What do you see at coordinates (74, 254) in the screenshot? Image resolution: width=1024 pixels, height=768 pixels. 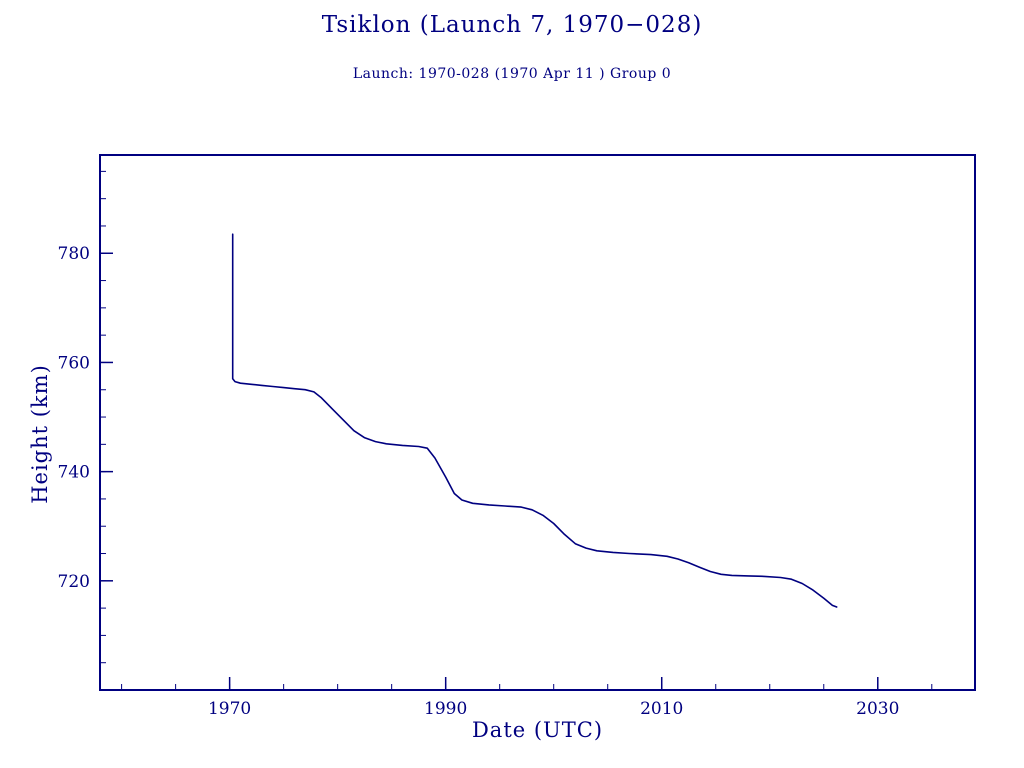 I see `y-tick-label: 780` at bounding box center [74, 254].